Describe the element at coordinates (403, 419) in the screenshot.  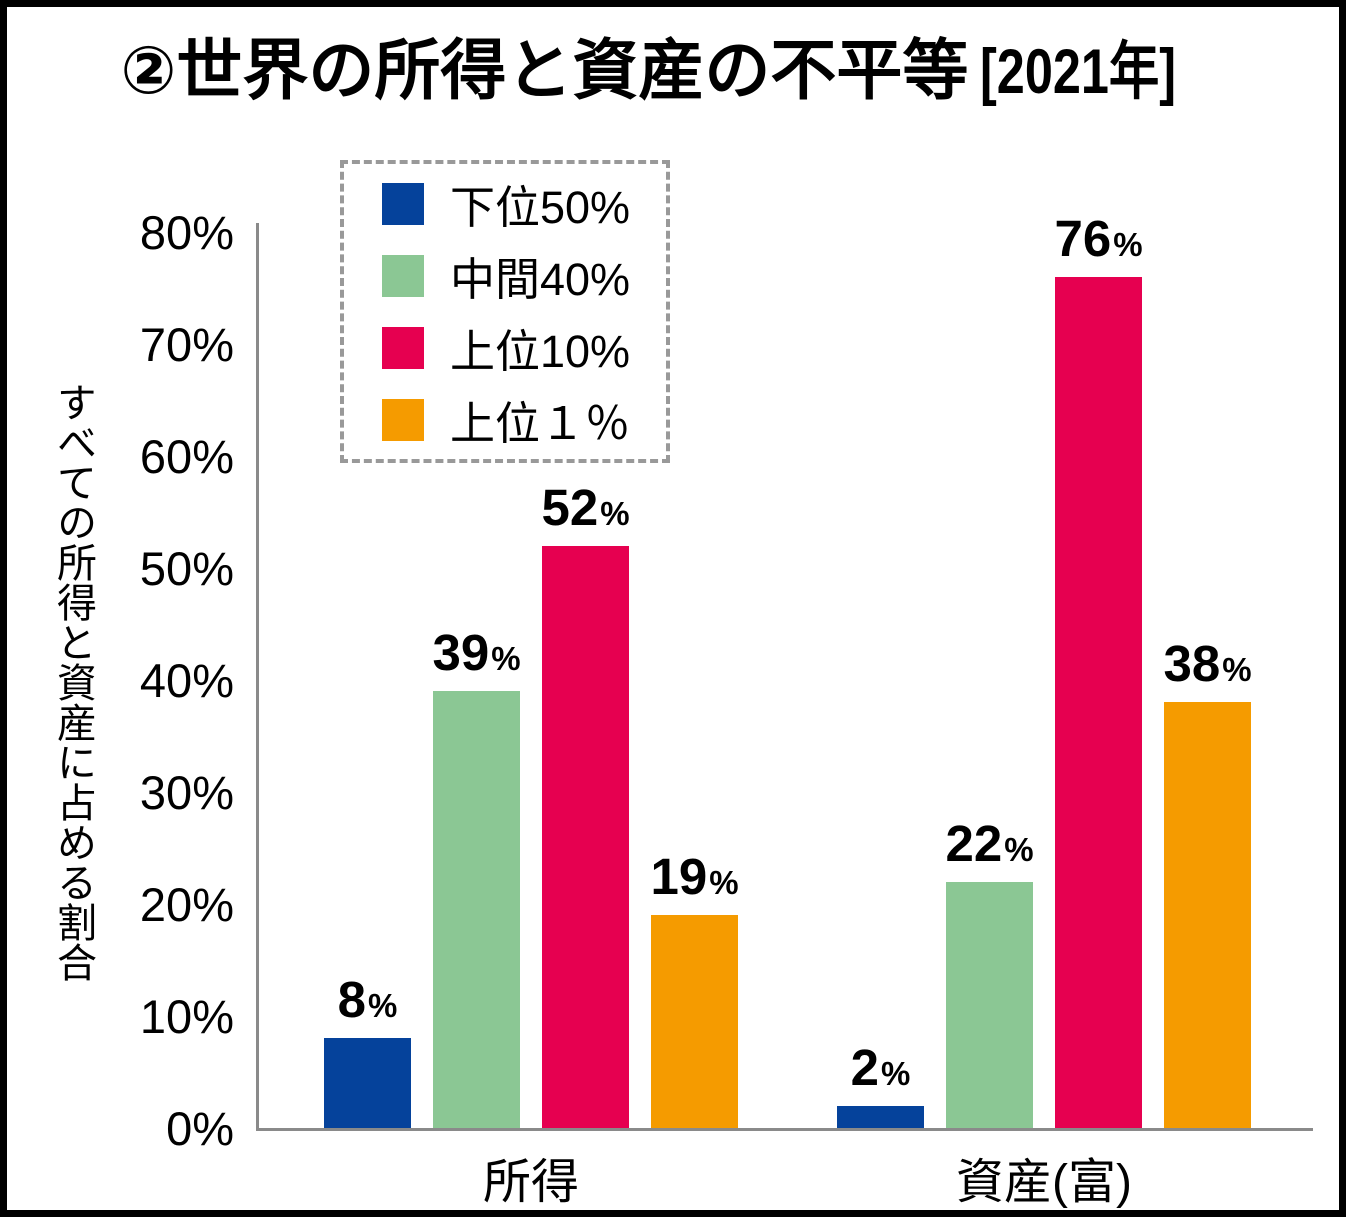
I see `legend-swatch-top1` at that location.